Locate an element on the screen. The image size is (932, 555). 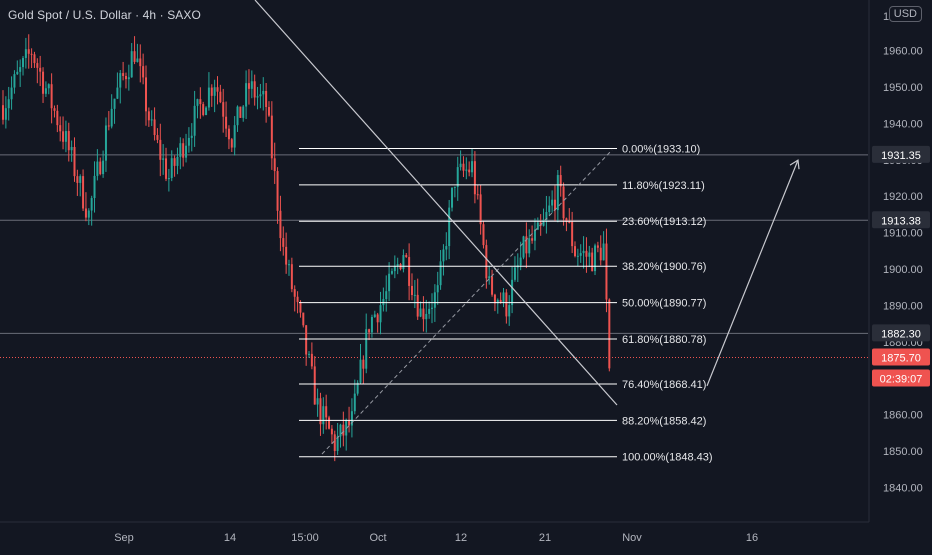
time-tick-label: Oct is located at coordinates (377, 538).